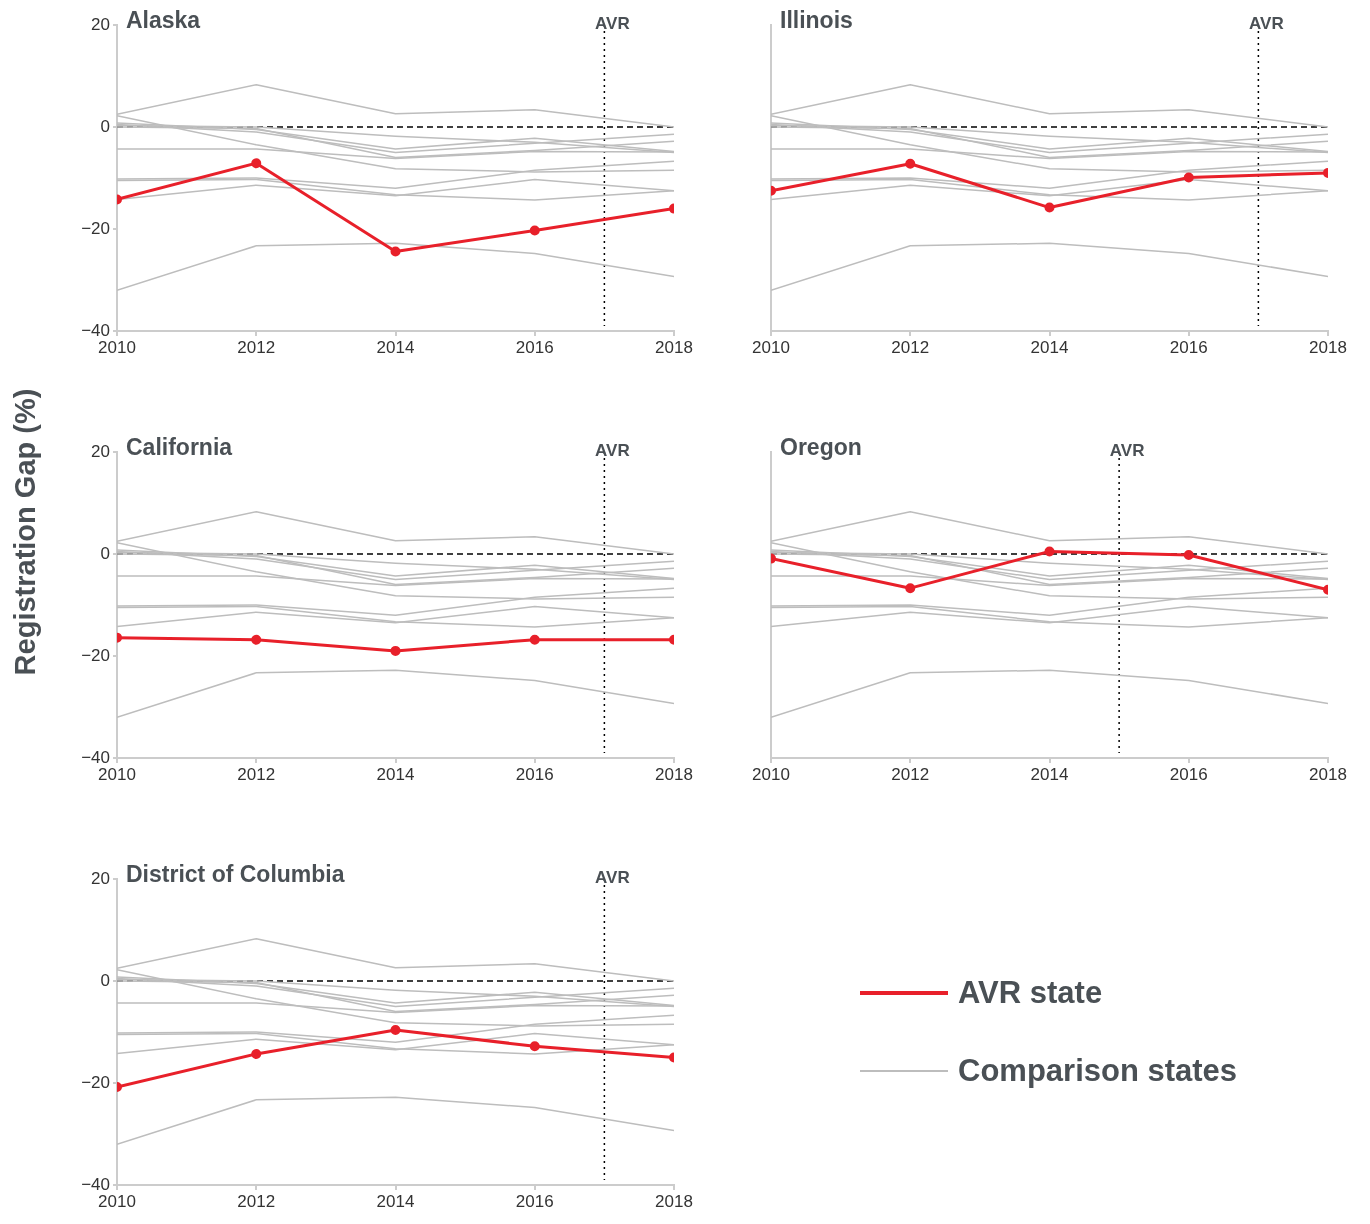  What do you see at coordinates (163, 20) in the screenshot?
I see `chart-title: Alaska` at bounding box center [163, 20].